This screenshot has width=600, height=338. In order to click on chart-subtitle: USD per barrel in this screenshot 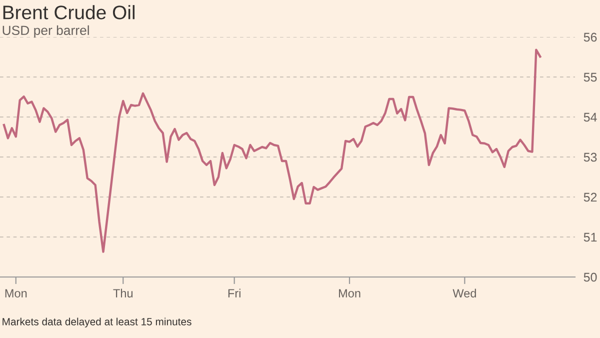, I will do `click(45, 31)`.